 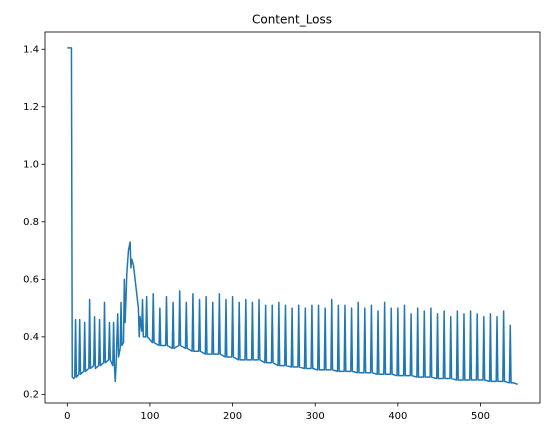 I want to click on y-tick-label: 1.0, so click(x=31, y=164).